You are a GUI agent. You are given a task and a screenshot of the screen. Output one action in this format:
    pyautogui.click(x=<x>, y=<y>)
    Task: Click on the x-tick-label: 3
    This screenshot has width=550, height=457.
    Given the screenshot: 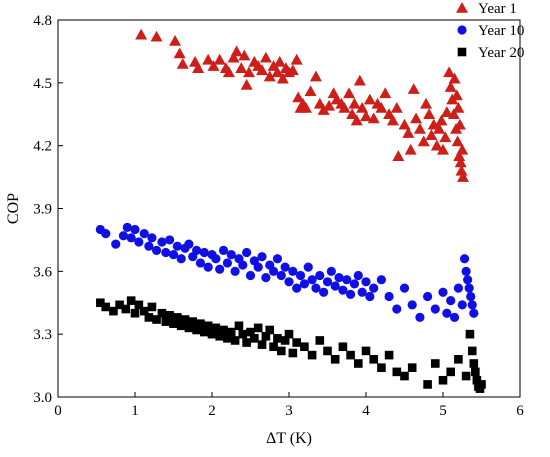 What is the action you would take?
    pyautogui.click(x=289, y=411)
    